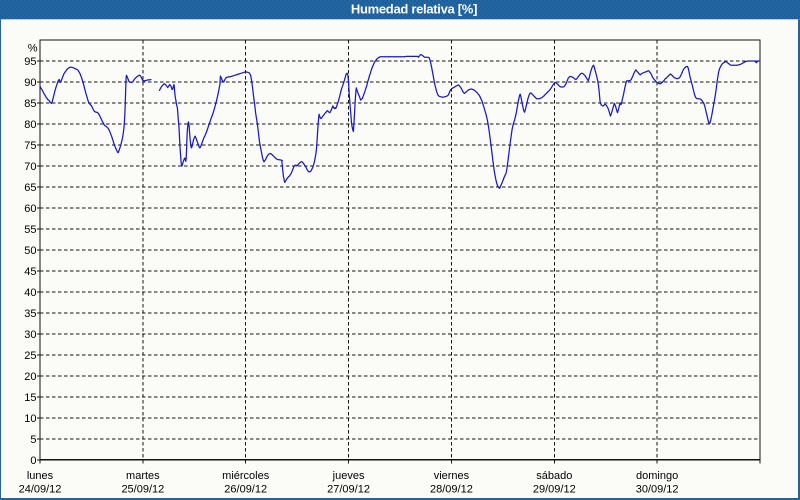 This screenshot has height=500, width=800. I want to click on svg-text: 40, so click(30, 293).